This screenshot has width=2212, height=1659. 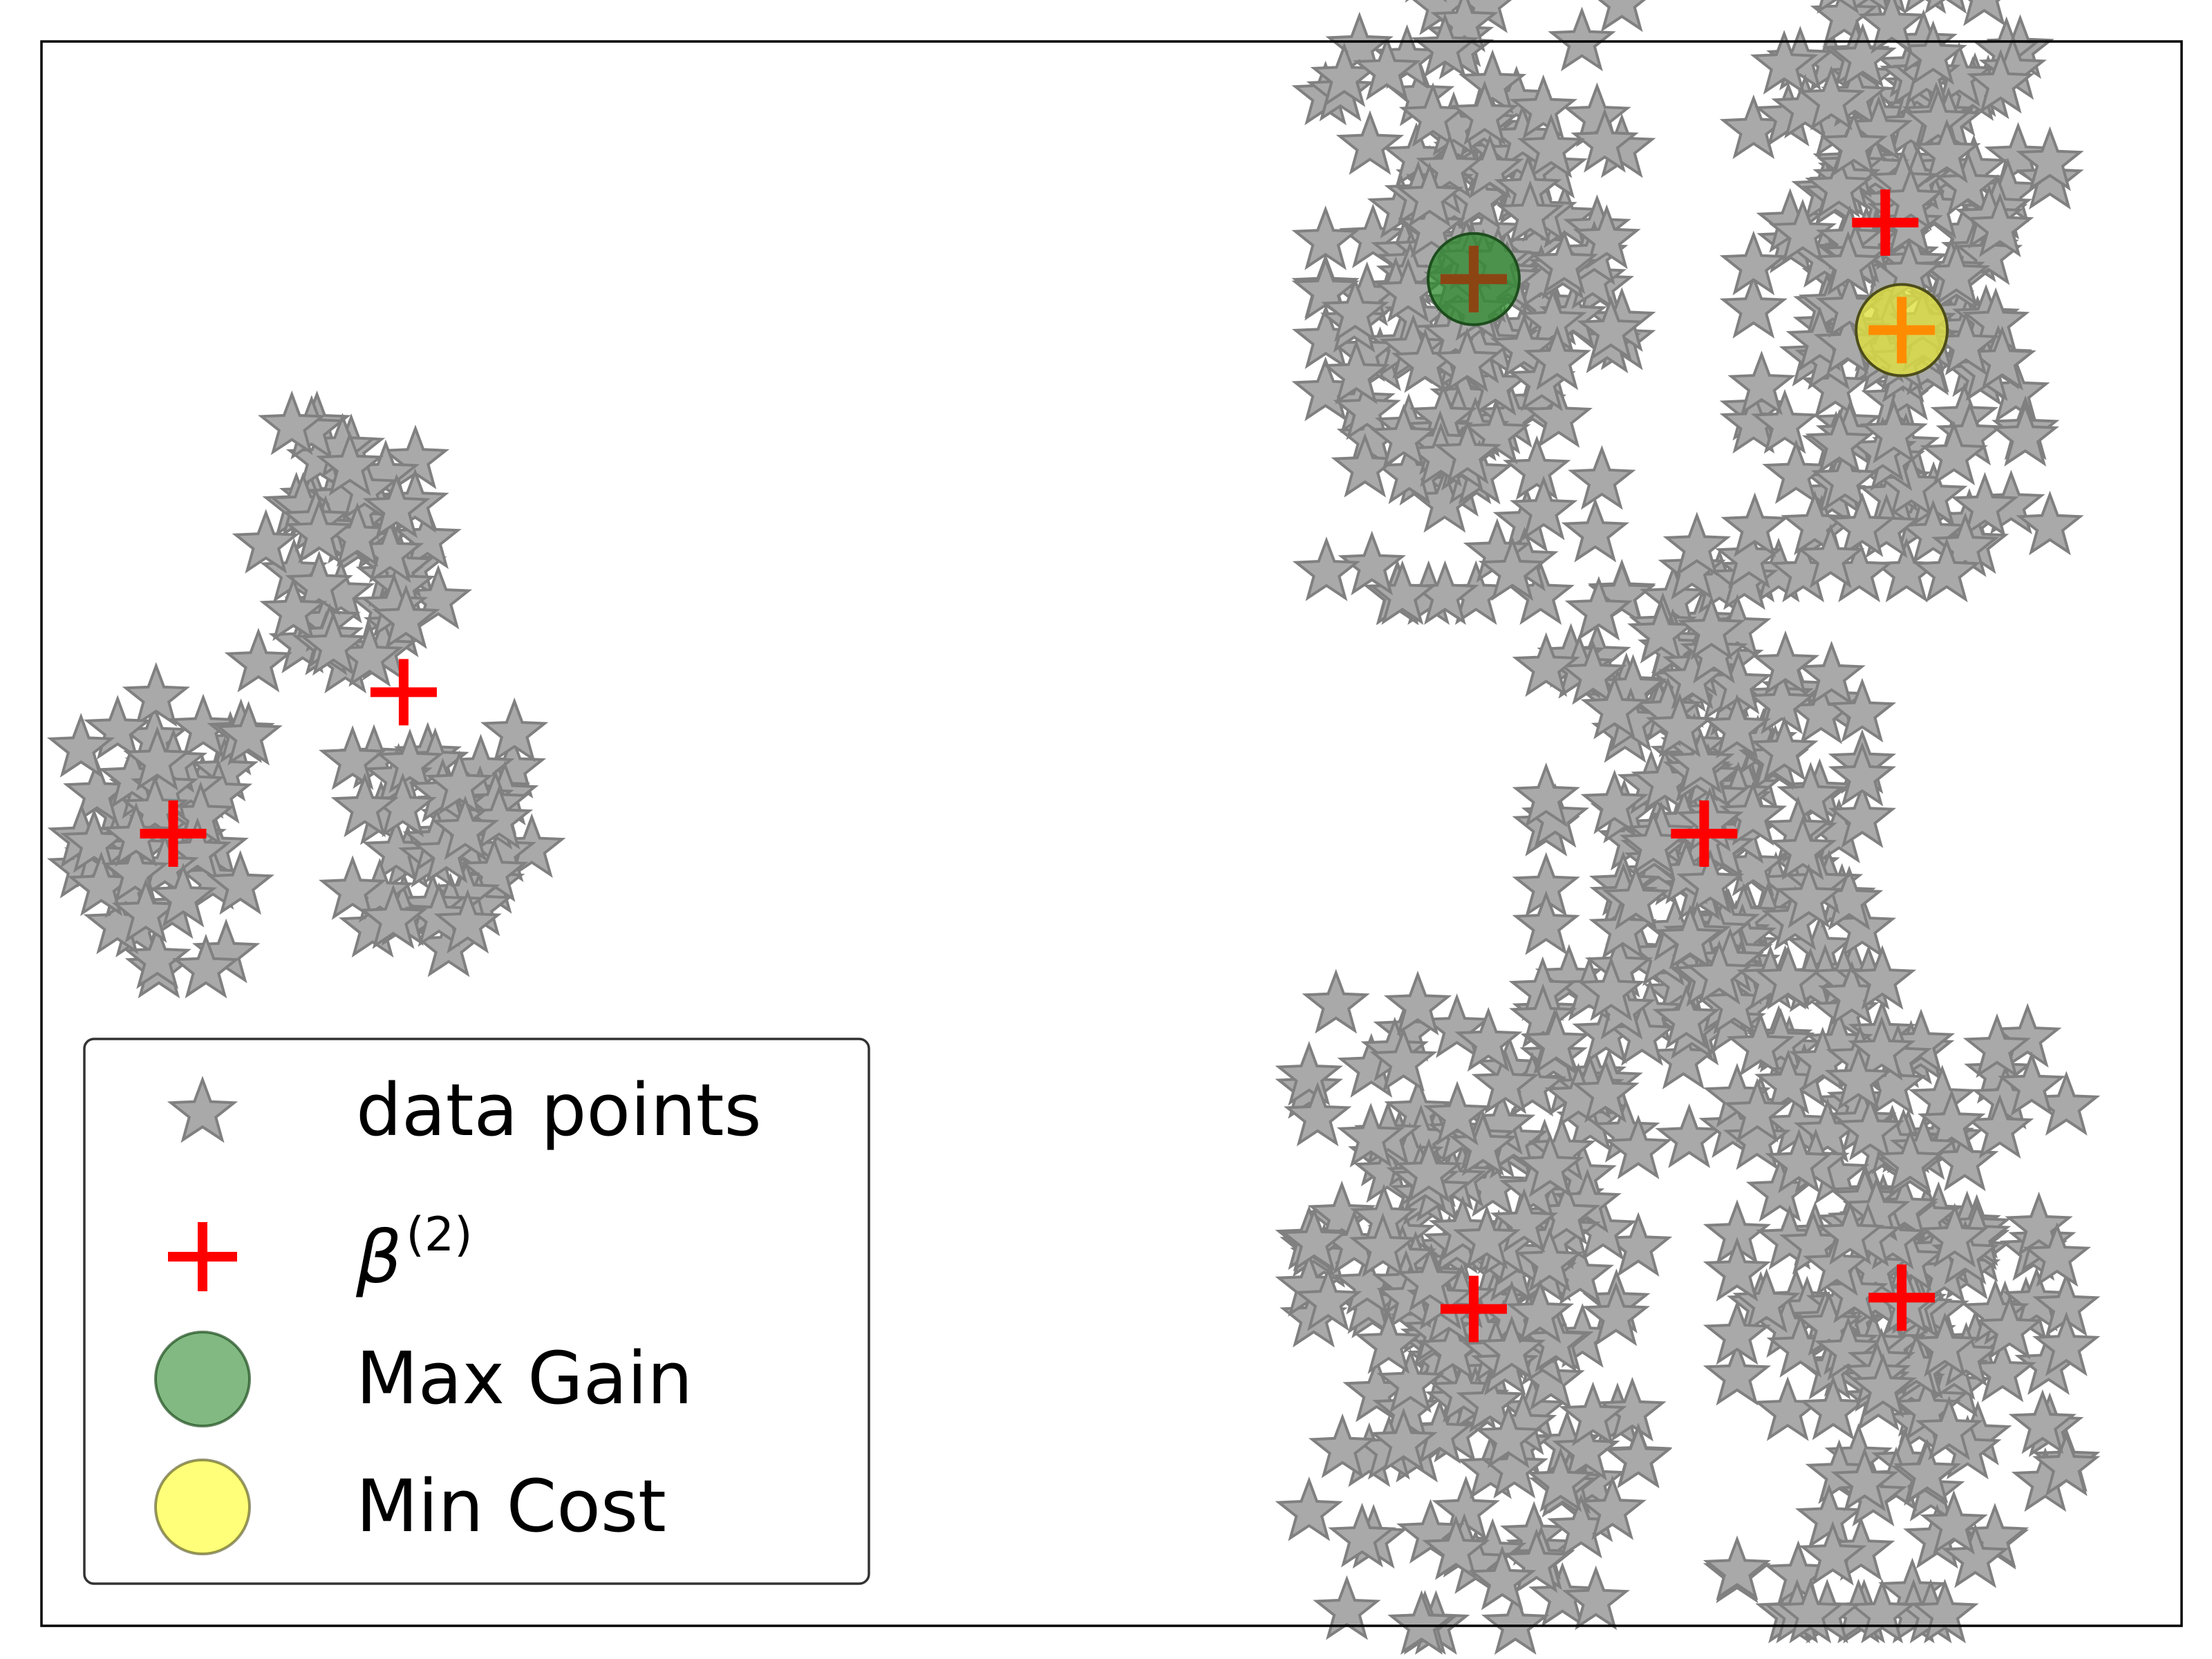 I want to click on legend: data points β(2) Max Gain Min Cost, so click(x=476, y=1311).